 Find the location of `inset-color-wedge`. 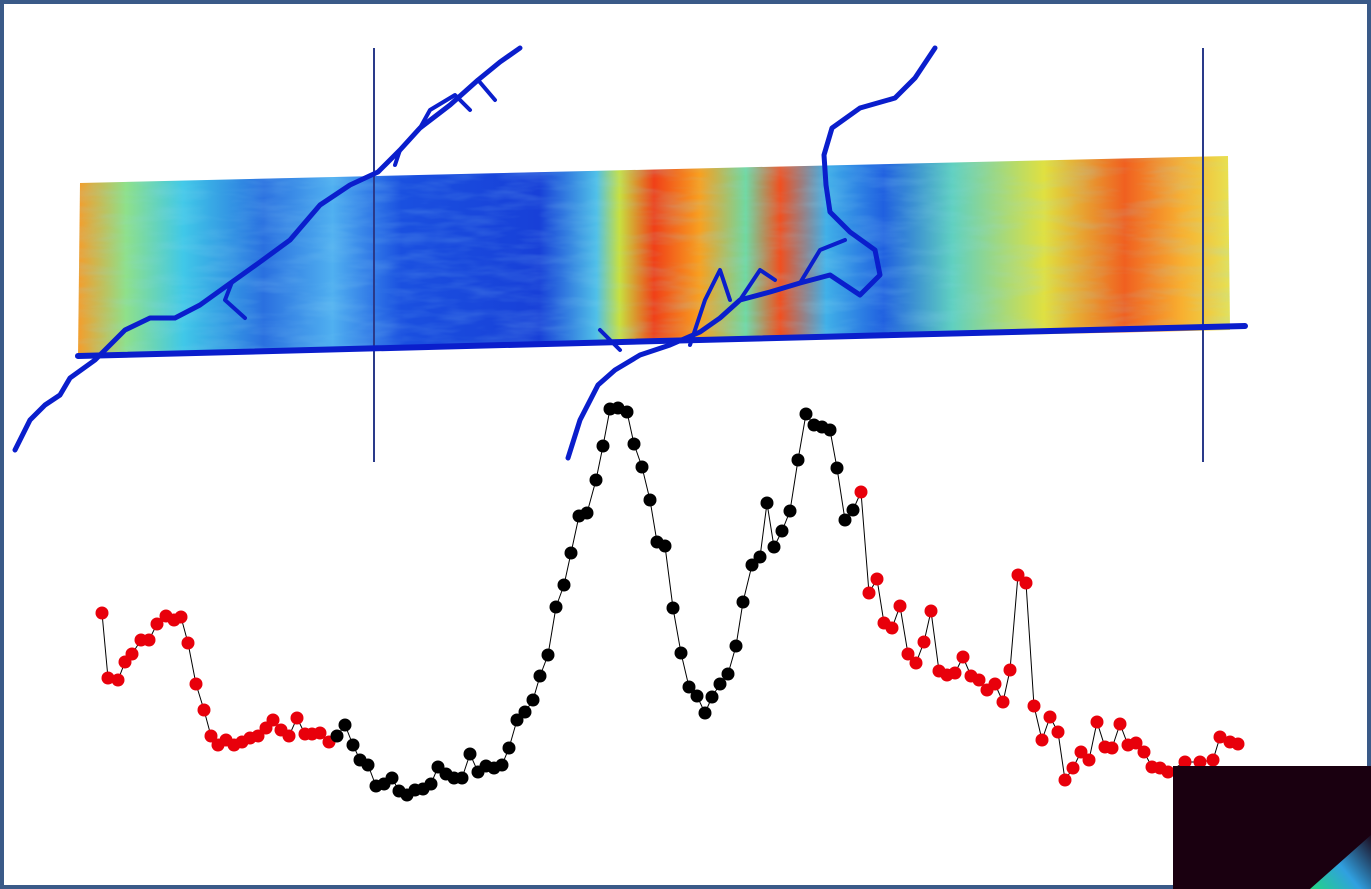

inset-color-wedge is located at coordinates (1340, 862).